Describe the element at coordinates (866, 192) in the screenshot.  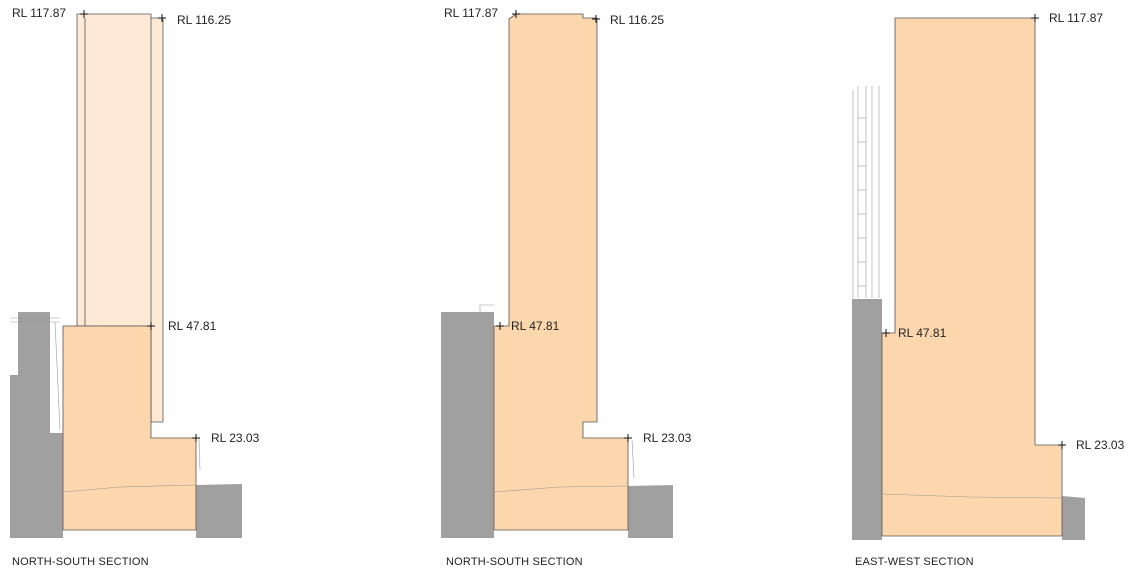
I see `neighbour-tower-lines` at that location.